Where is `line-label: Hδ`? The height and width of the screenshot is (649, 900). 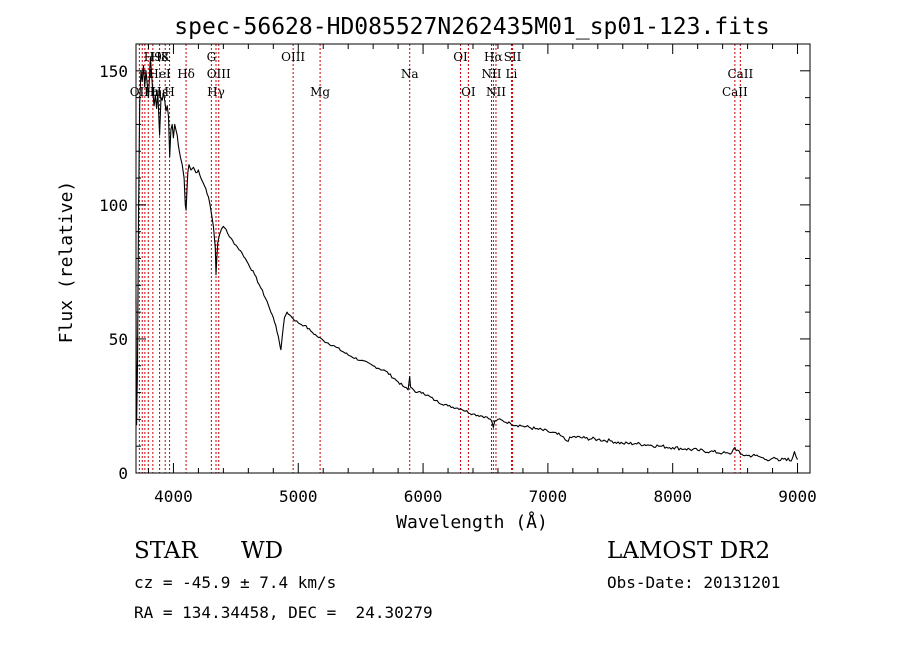 line-label: Hδ is located at coordinates (186, 74).